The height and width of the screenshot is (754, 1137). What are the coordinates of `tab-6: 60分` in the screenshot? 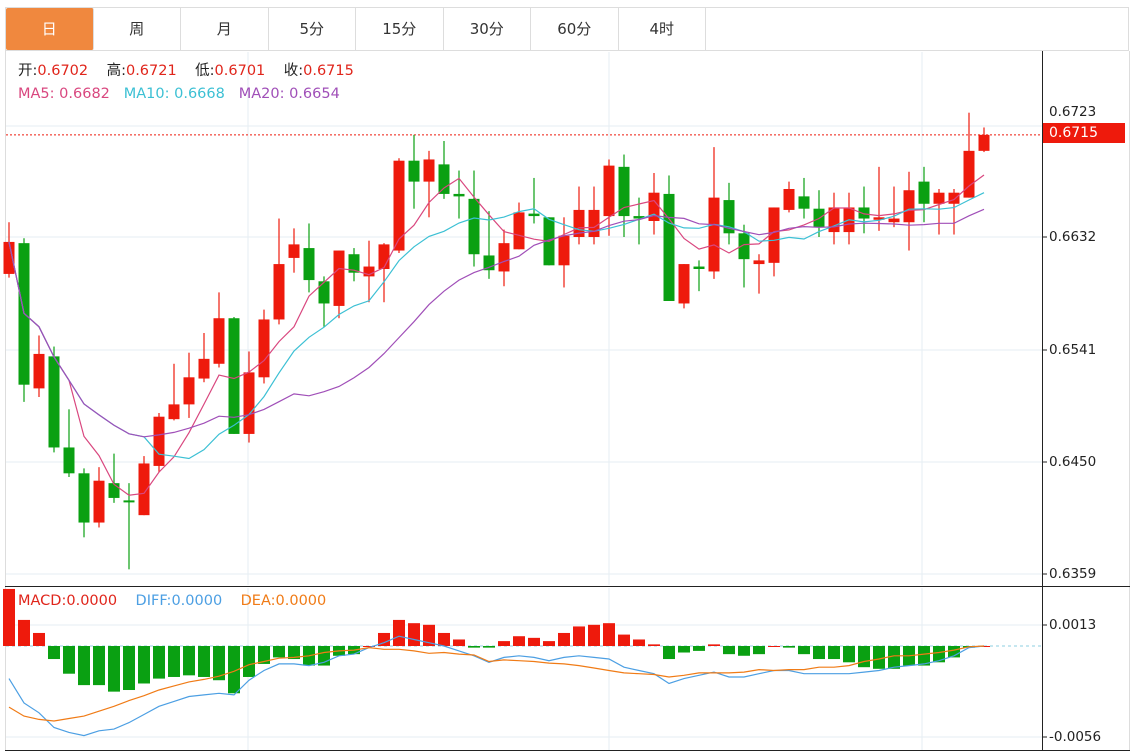 It's located at (575, 29).